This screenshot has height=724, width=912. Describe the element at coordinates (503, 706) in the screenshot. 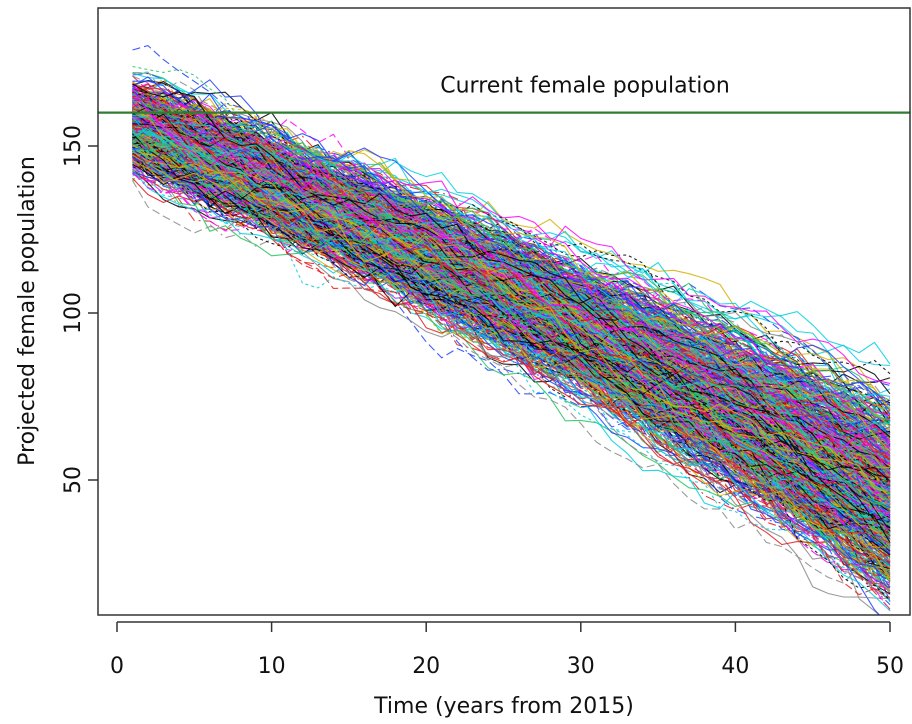

I see `x-axis-label: Time (years from 2015)` at that location.